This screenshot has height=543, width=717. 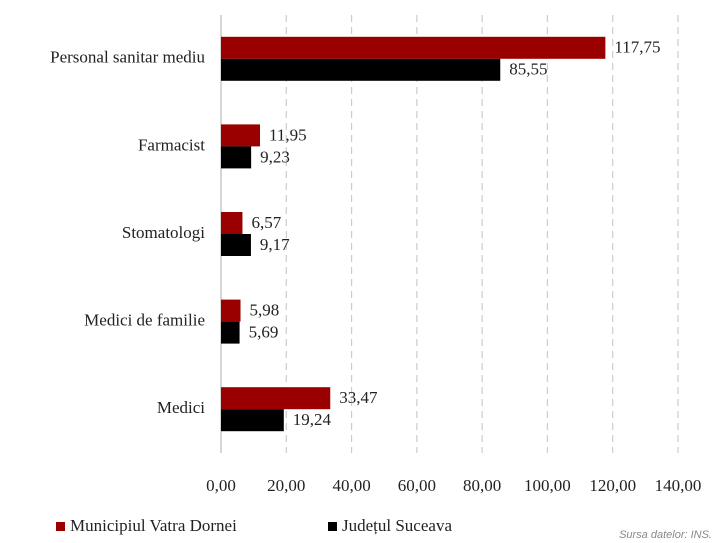 I want to click on x-tick-label: 60,00, so click(x=417, y=485).